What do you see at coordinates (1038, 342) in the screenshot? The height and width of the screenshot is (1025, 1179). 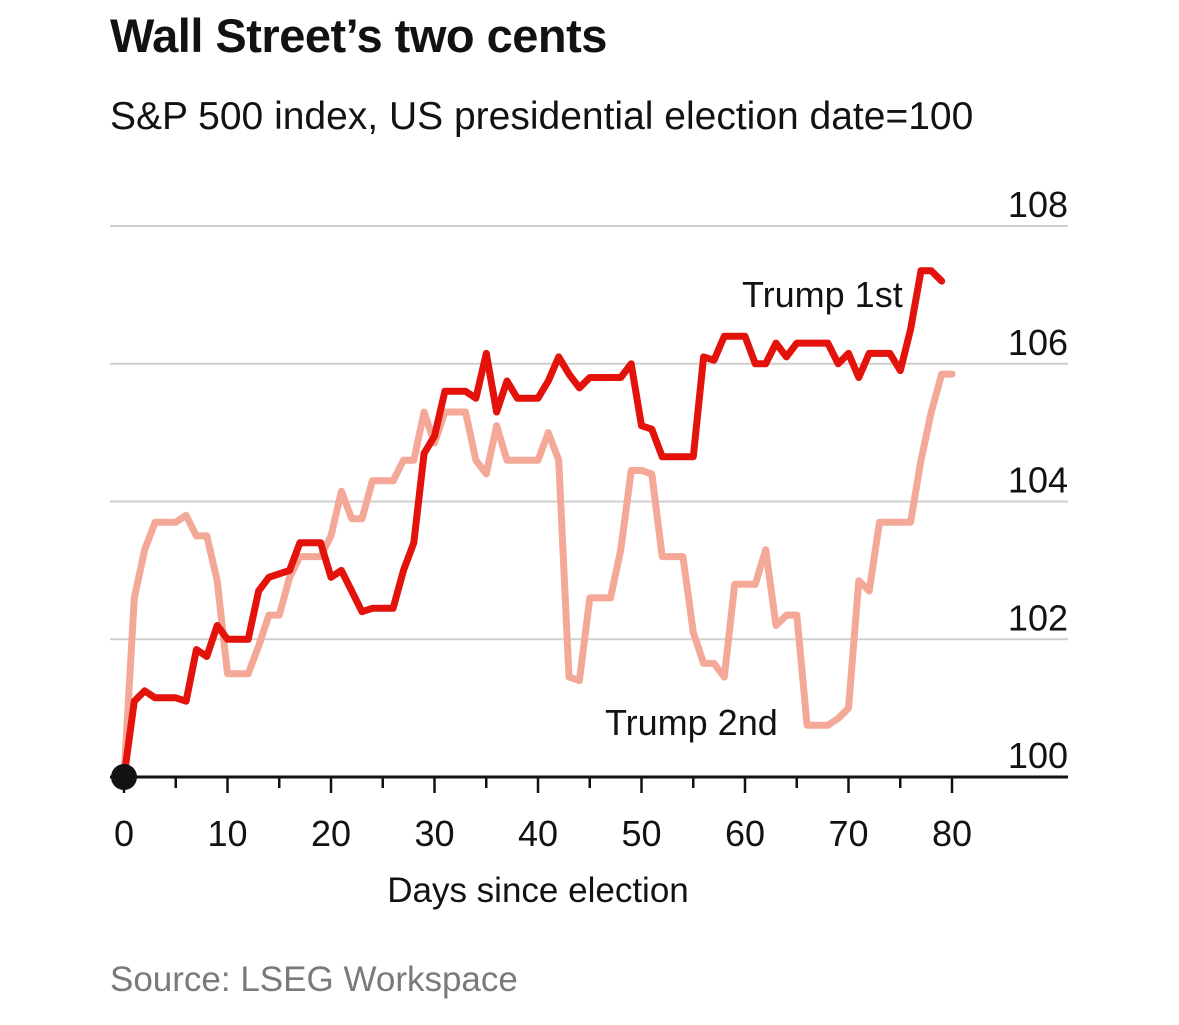 I see `y-tick-label-106: 106` at bounding box center [1038, 342].